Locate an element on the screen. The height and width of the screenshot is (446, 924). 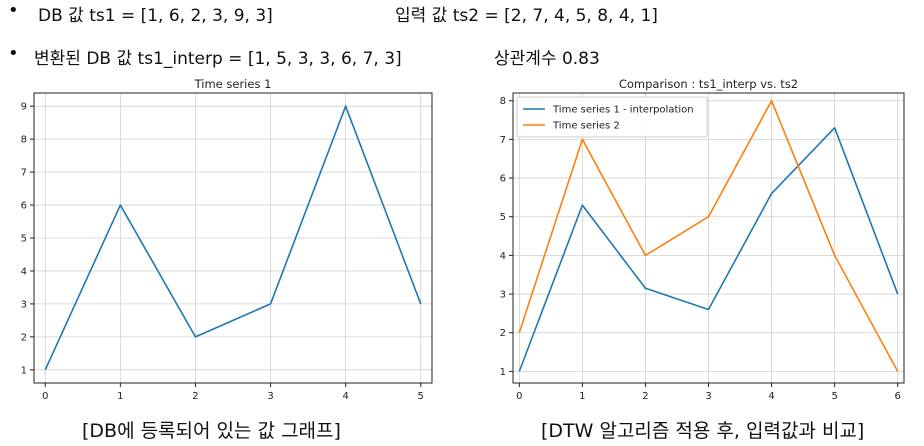
legend-label: Time series 2 is located at coordinates (586, 126).